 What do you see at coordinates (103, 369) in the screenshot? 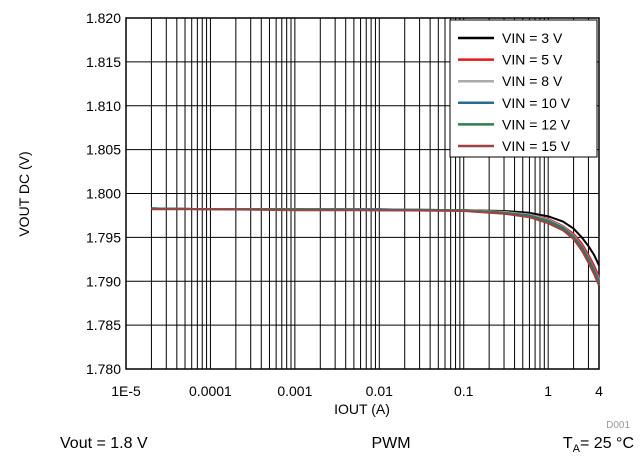
I see `y-tick-label: 1.780` at bounding box center [103, 369].